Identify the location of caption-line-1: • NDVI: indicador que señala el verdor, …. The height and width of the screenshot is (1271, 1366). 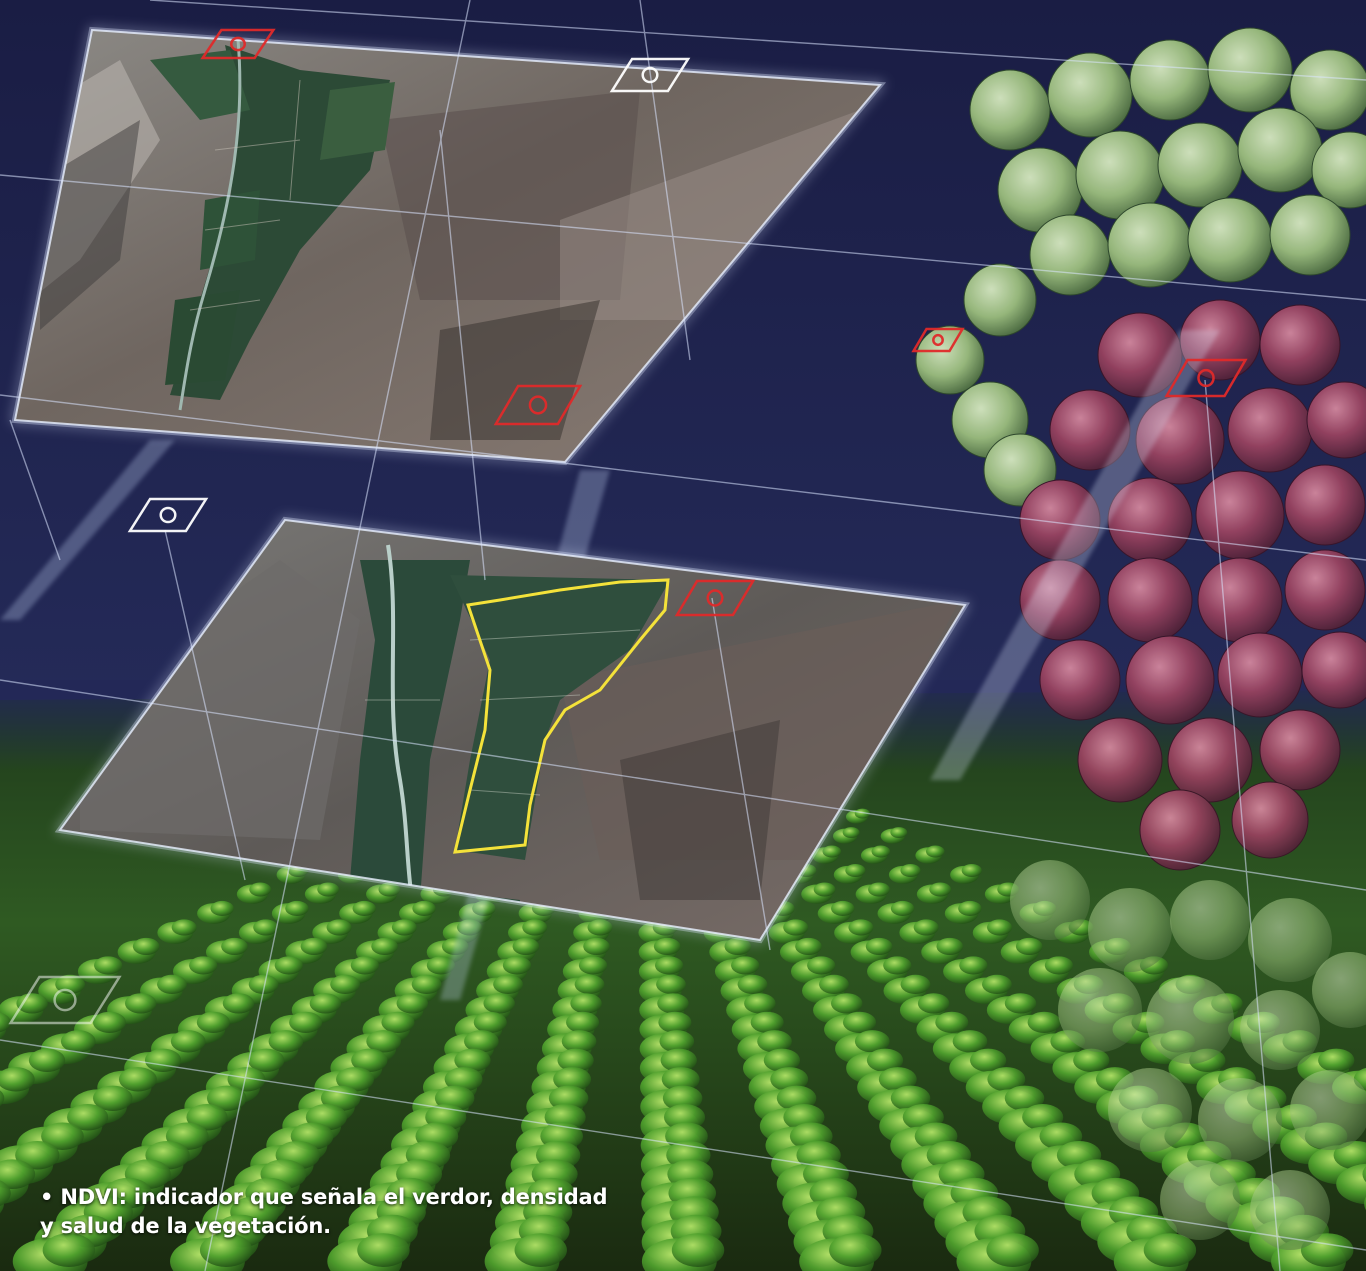
(324, 1197).